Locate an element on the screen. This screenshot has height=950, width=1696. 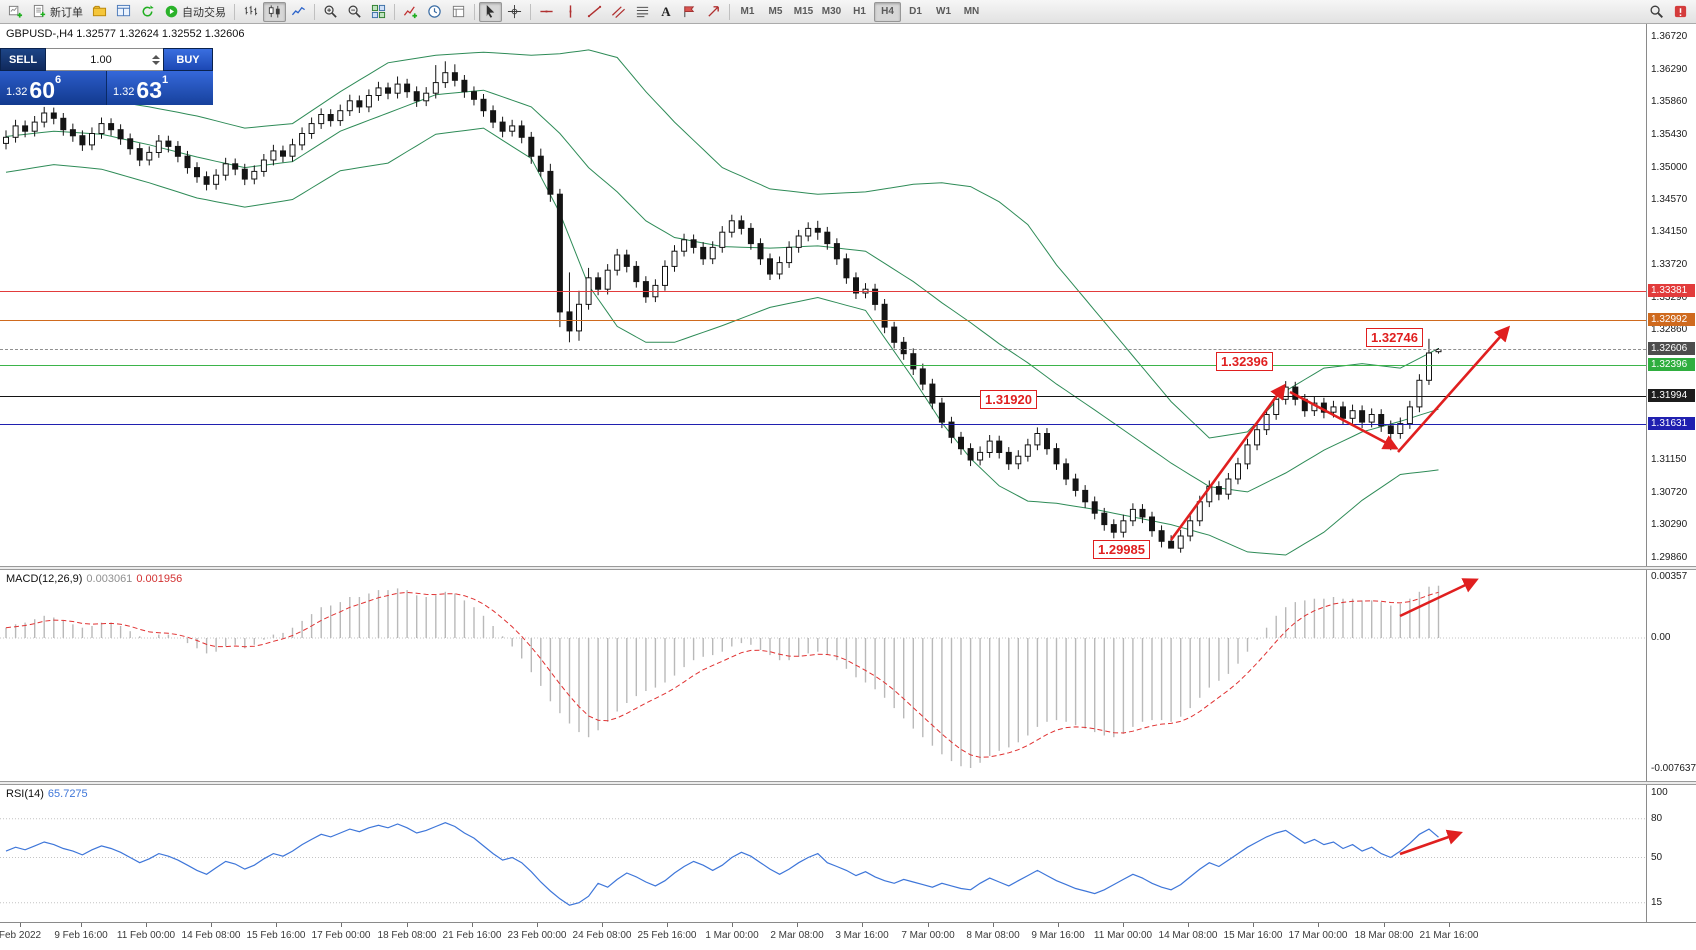
label-tool-button is located at coordinates (689, 12).